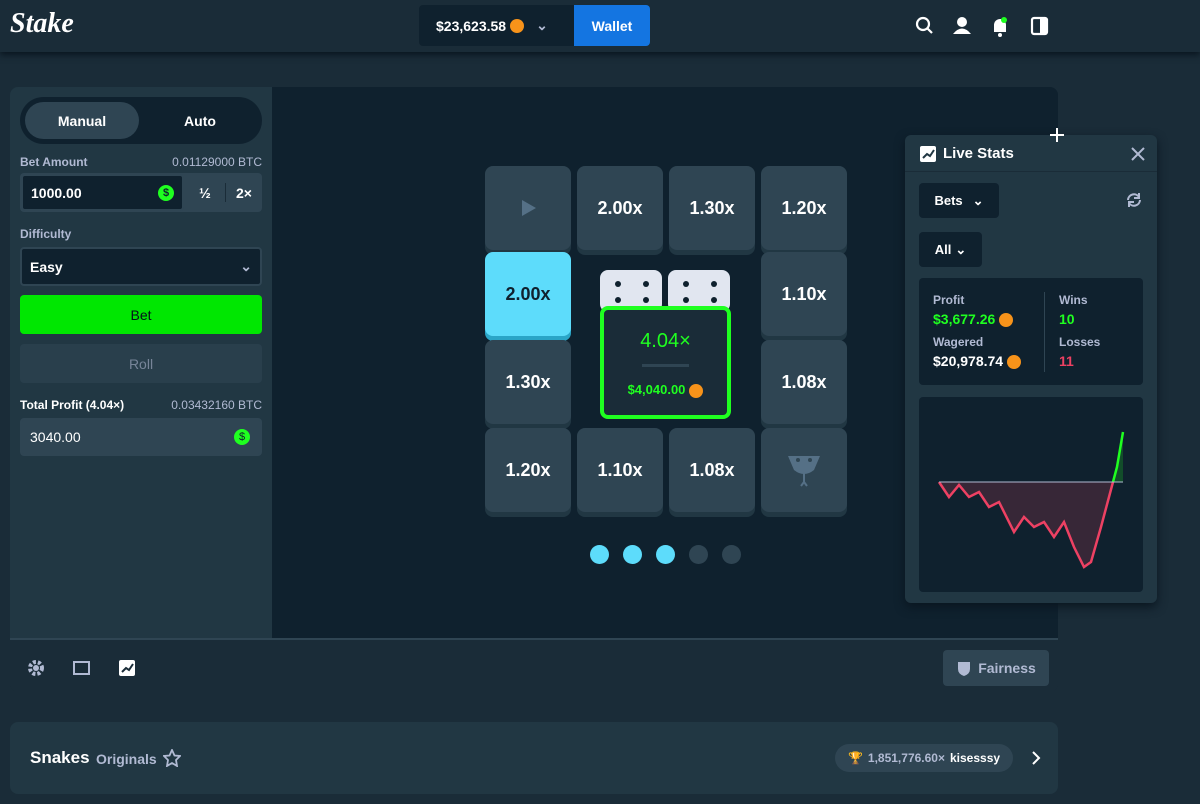  I want to click on half-button: ½, so click(205, 192).